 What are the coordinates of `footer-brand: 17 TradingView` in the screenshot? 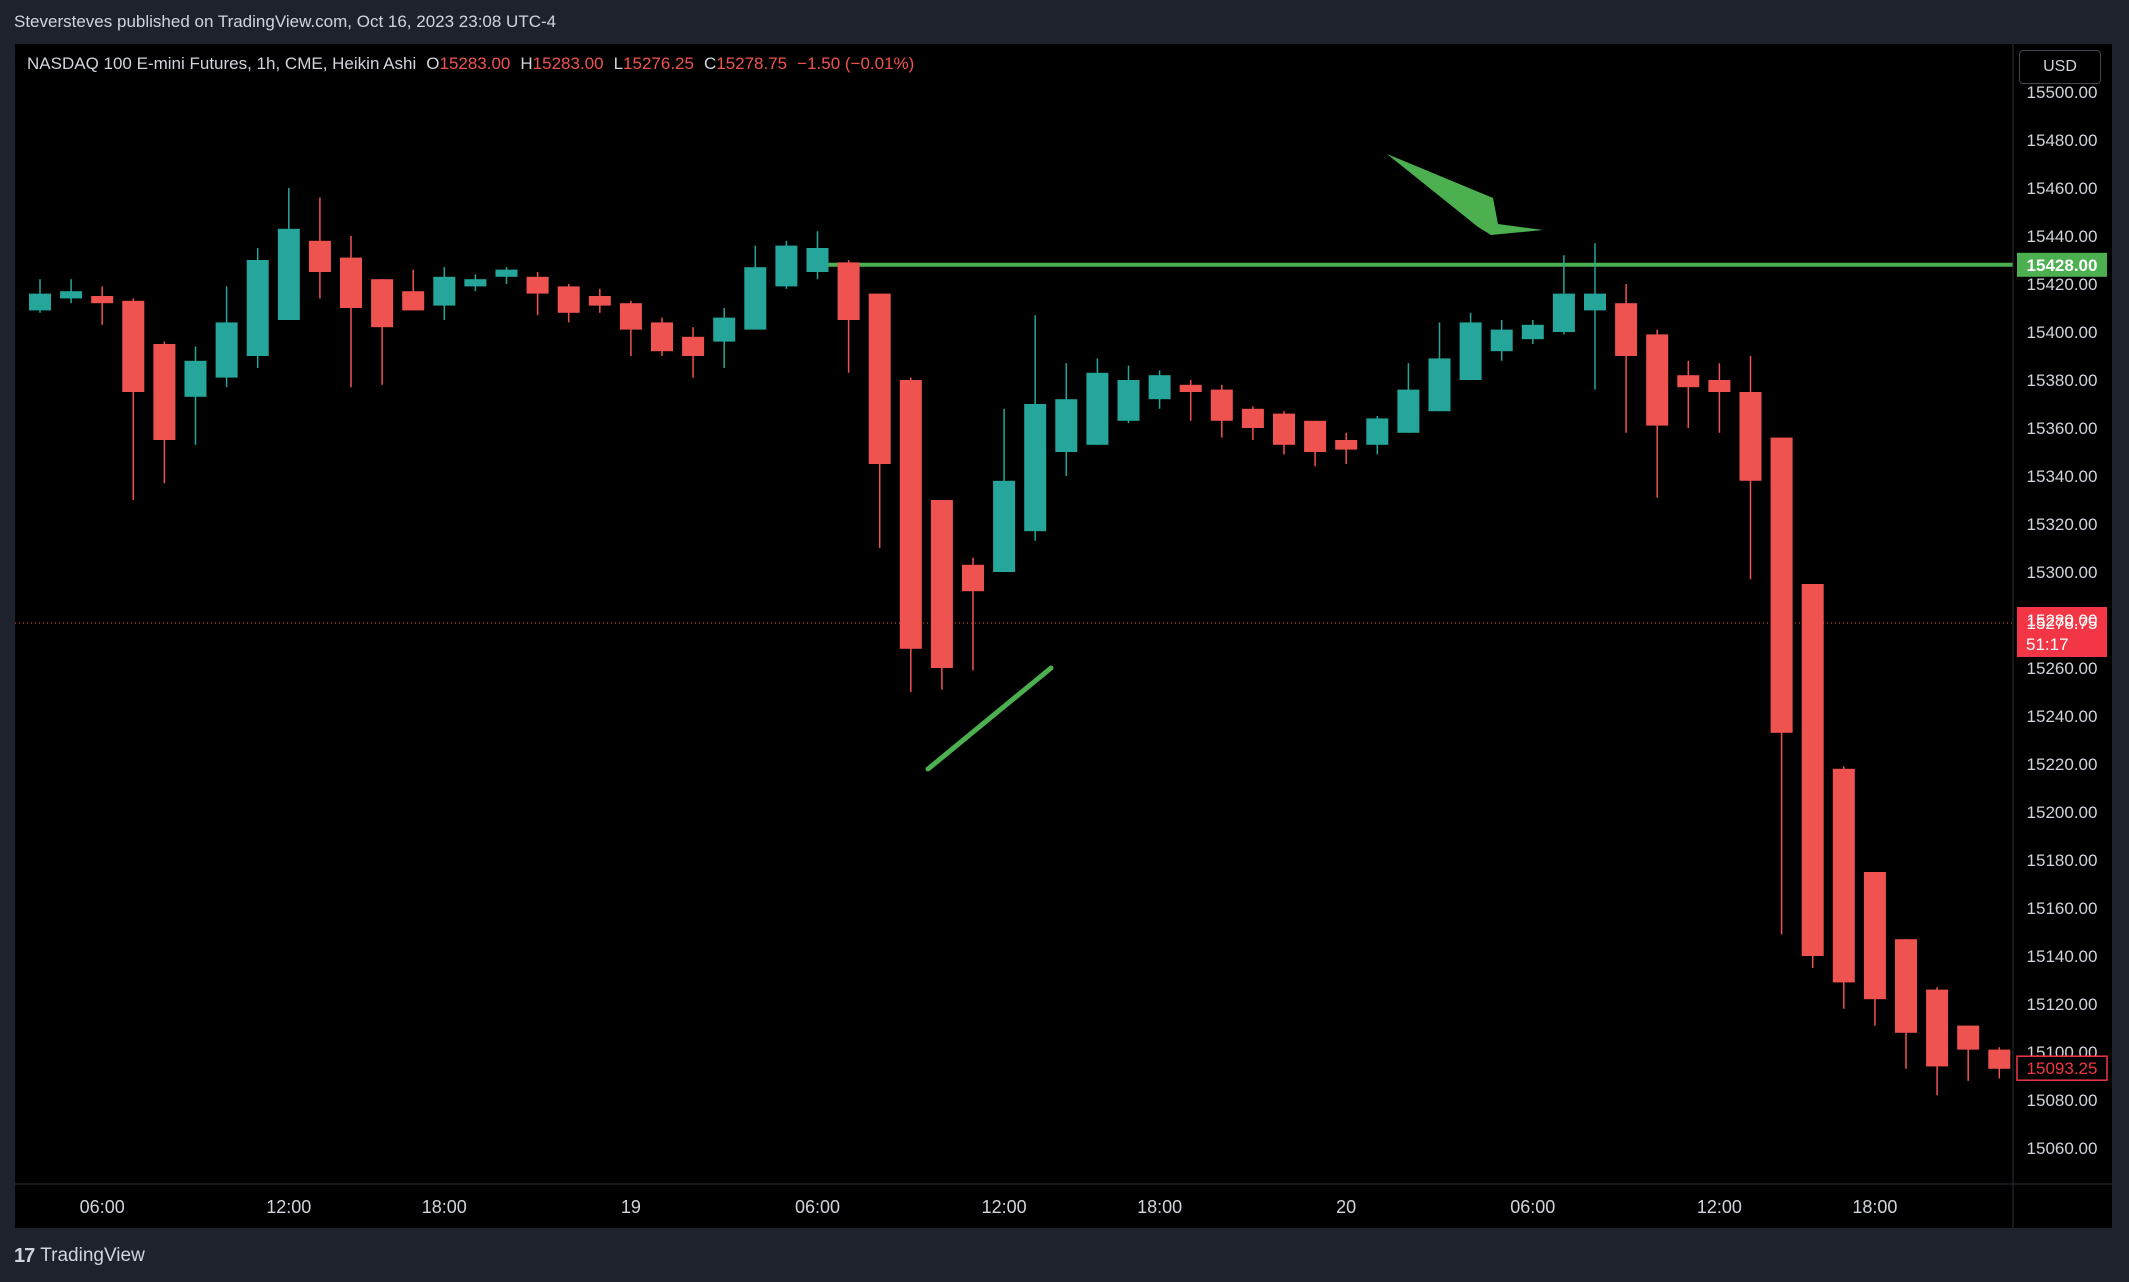 It's located at (79, 1256).